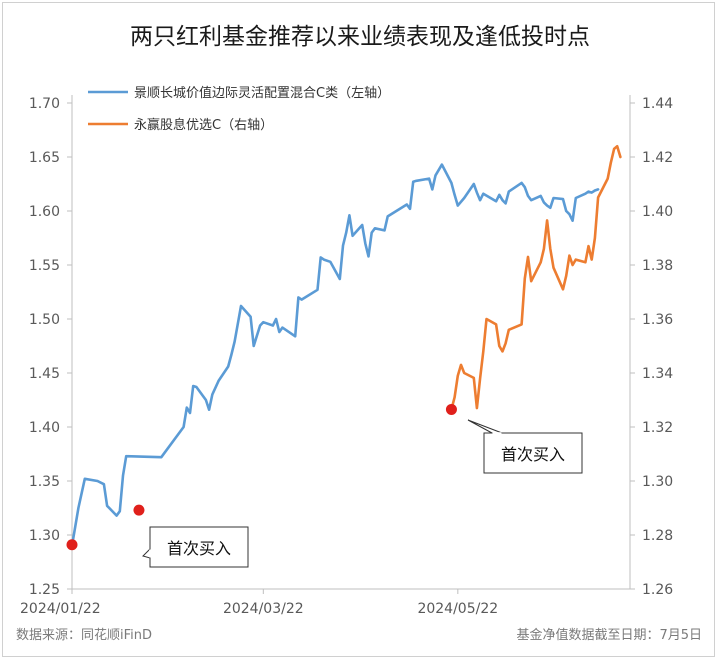  Describe the element at coordinates (657, 320) in the screenshot. I see `y-right-tick-label: 1.36` at that location.